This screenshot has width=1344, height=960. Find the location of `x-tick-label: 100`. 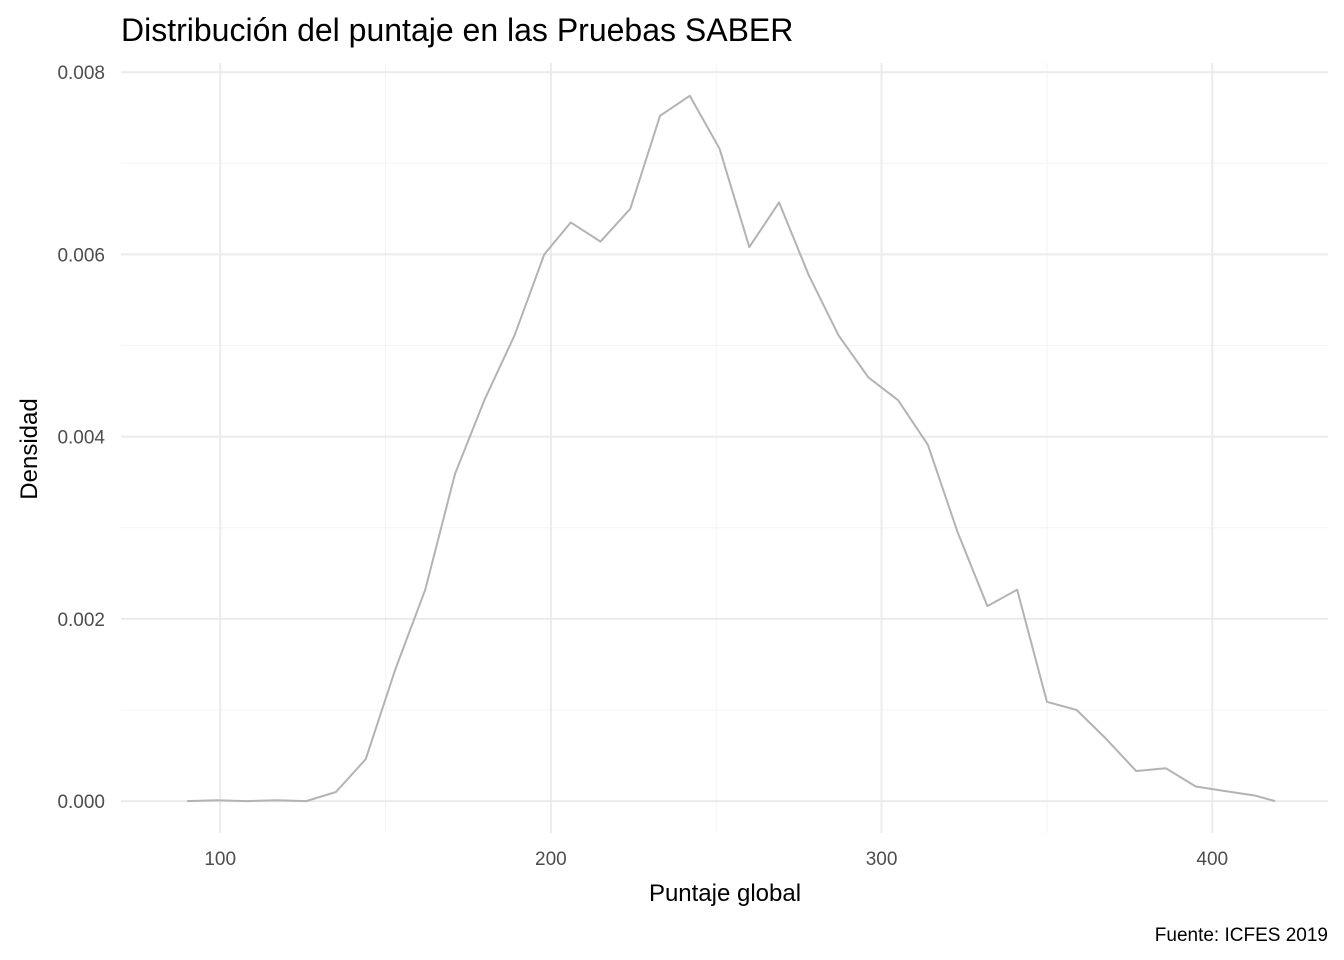

x-tick-label: 100 is located at coordinates (220, 859).